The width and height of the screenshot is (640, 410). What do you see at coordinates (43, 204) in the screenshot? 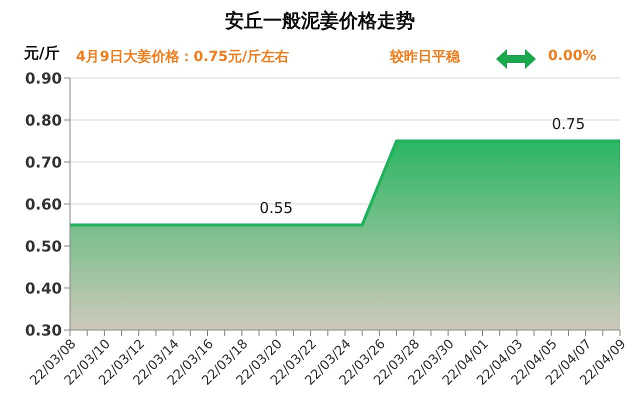
I see `y-tick-label: 0.60` at bounding box center [43, 204].